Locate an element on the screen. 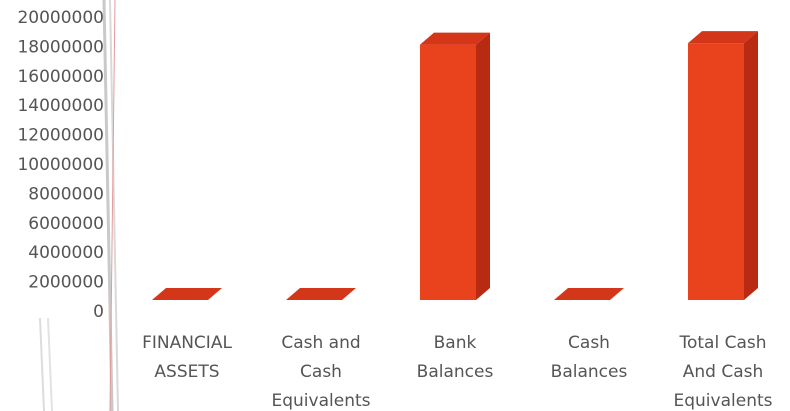  y-tick-label: 8000000 is located at coordinates (66, 194).